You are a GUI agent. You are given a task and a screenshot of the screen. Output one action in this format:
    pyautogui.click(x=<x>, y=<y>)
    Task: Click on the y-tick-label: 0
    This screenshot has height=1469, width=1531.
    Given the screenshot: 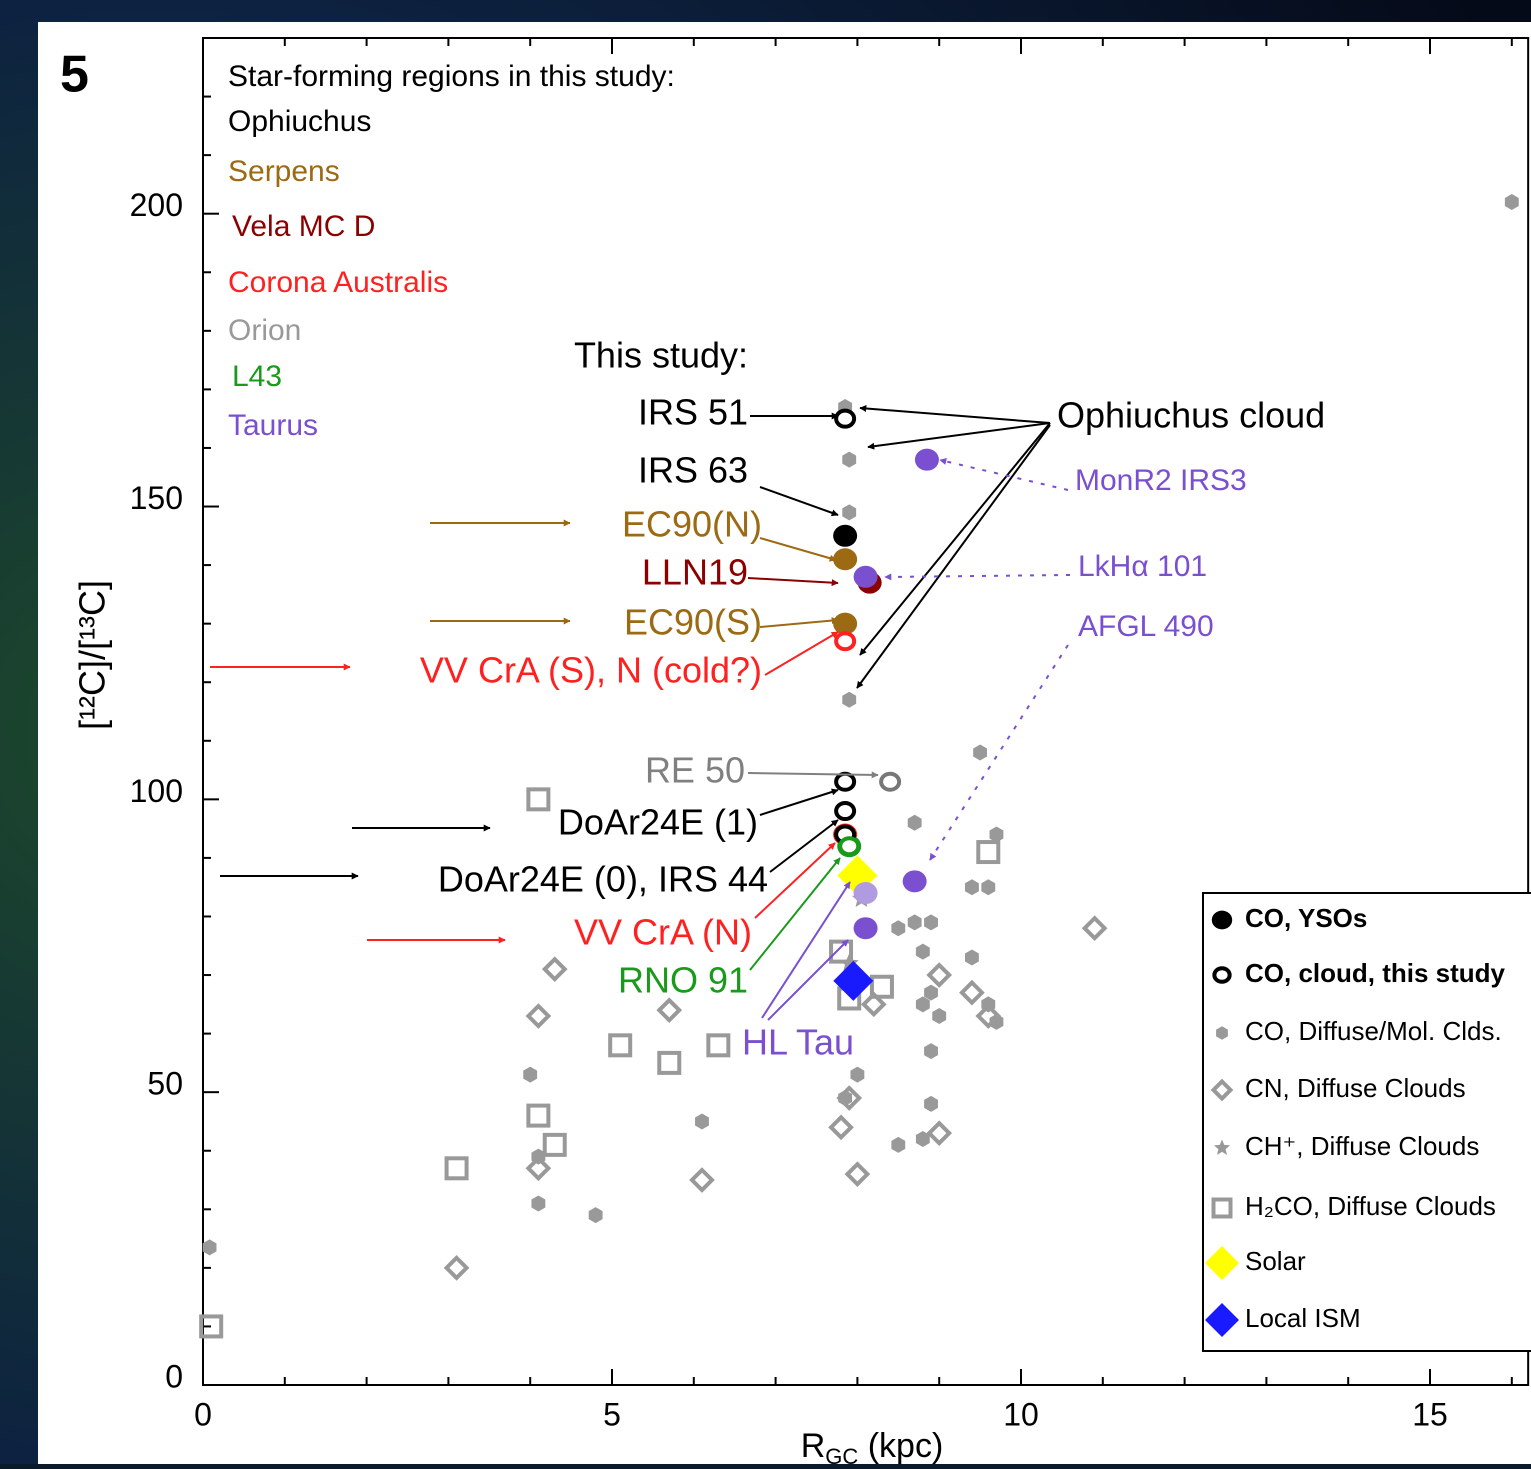 What is the action you would take?
    pyautogui.click(x=174, y=1376)
    